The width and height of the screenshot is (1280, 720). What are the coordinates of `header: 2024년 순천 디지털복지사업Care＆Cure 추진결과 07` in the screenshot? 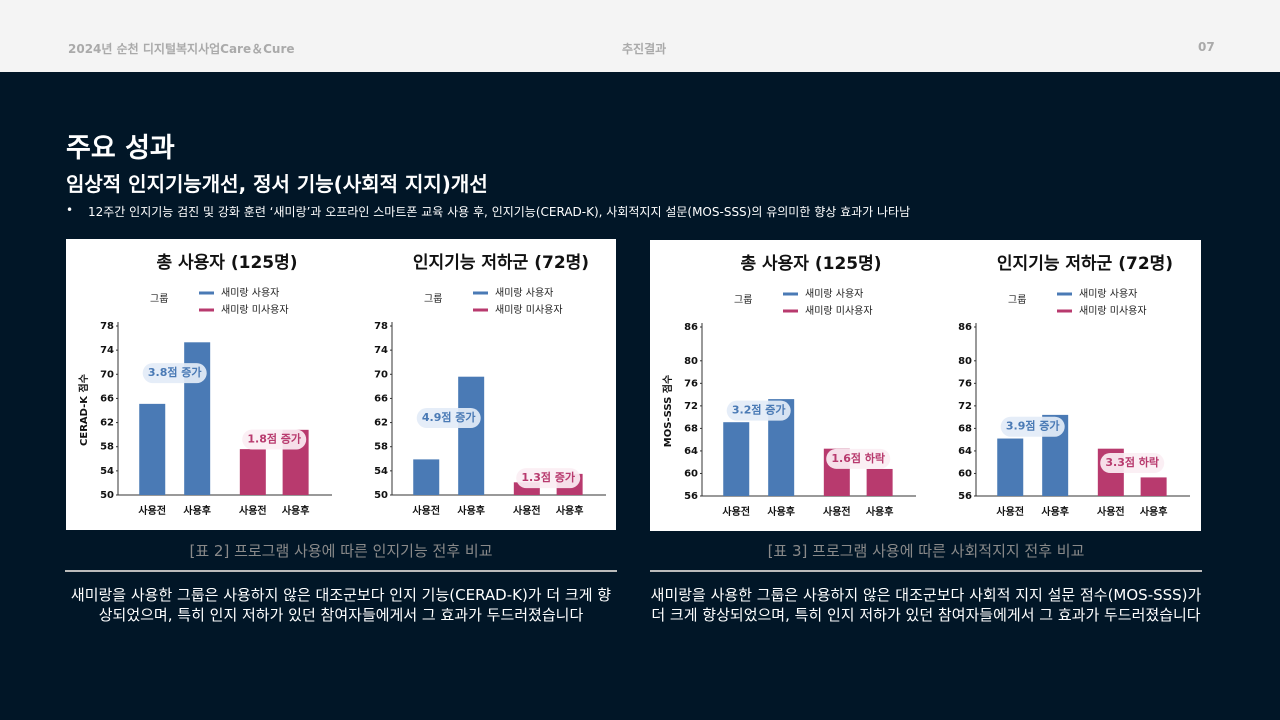 It's located at (640, 36).